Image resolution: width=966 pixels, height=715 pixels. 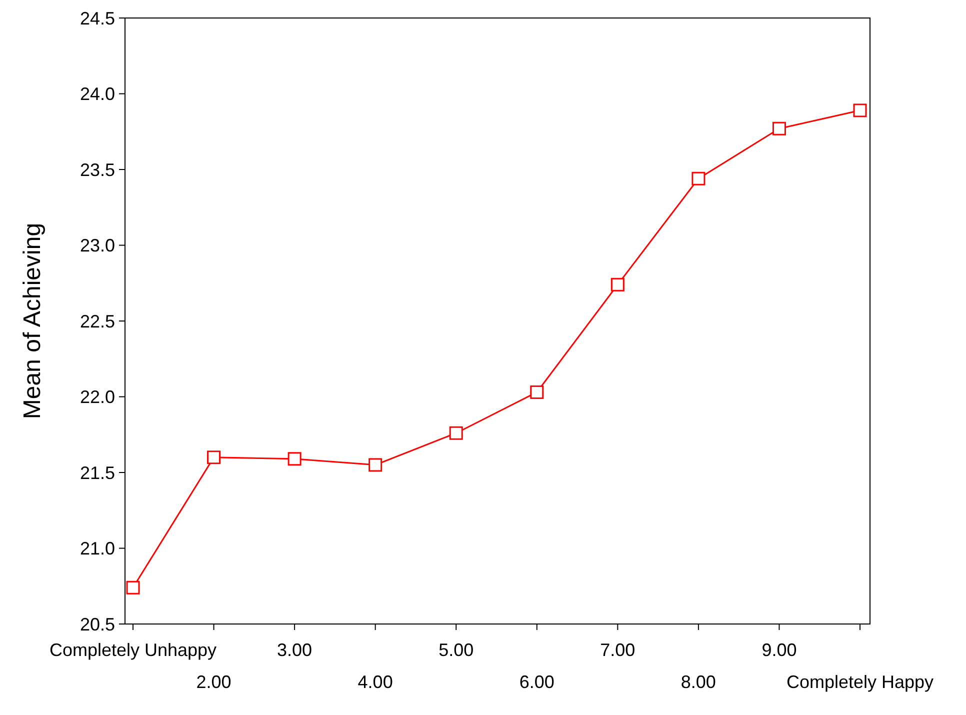 I want to click on x-tick-label: 2.00, so click(x=214, y=682).